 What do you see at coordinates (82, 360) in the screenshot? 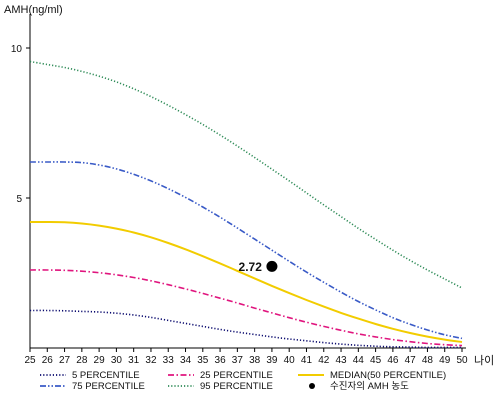
I see `x-tick-label: 28` at bounding box center [82, 360].